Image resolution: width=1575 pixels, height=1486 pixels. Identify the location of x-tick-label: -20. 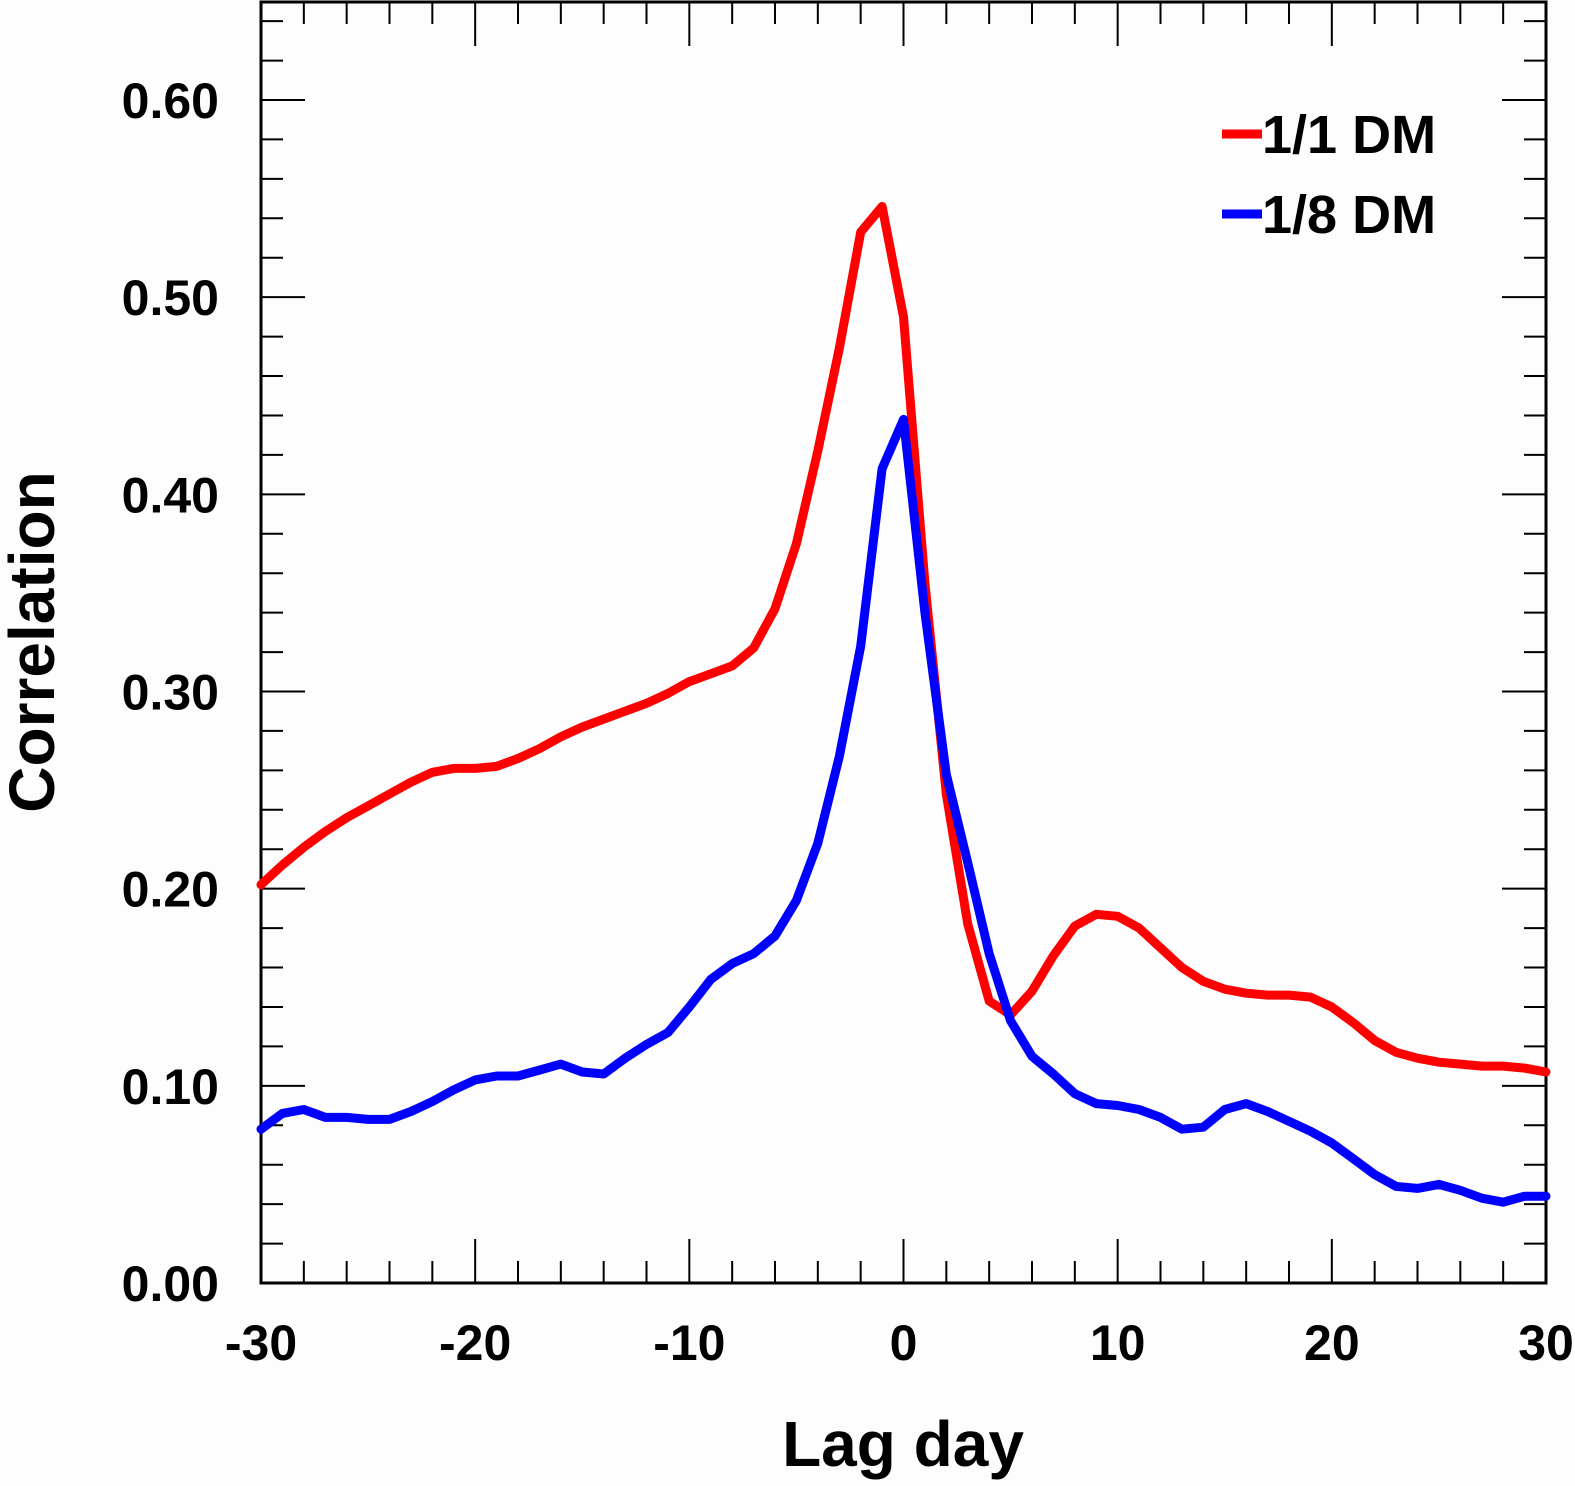
(475, 1343).